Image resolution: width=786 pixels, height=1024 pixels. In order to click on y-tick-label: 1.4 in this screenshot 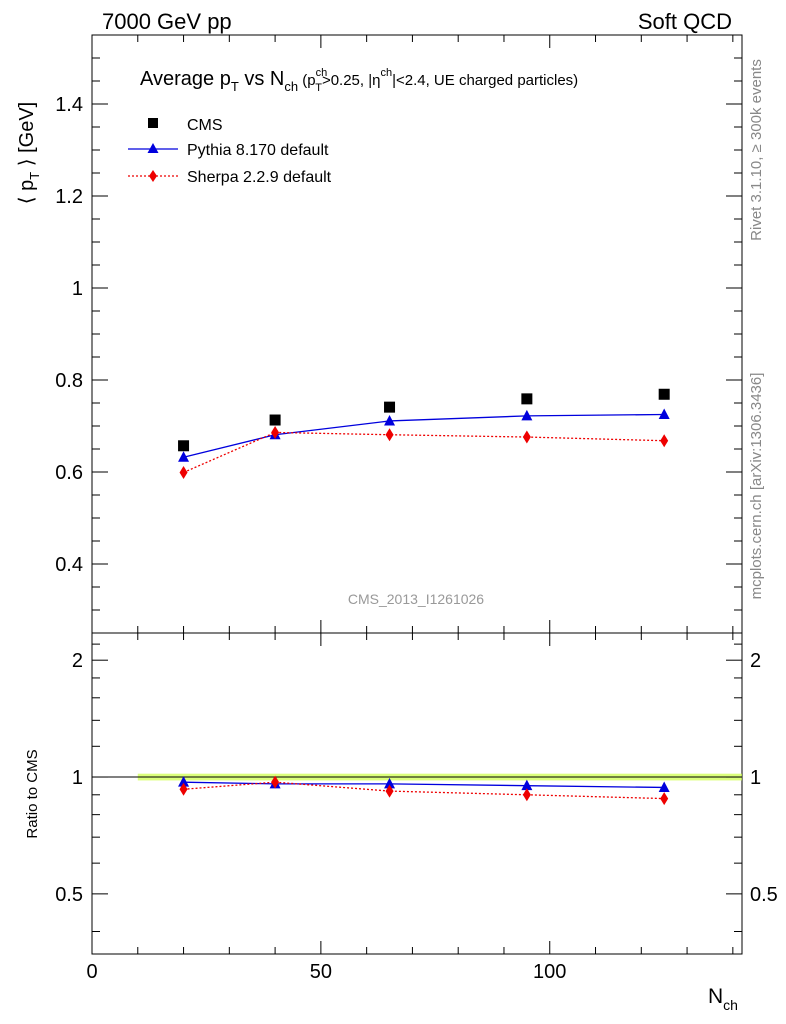, I will do `click(69, 105)`.